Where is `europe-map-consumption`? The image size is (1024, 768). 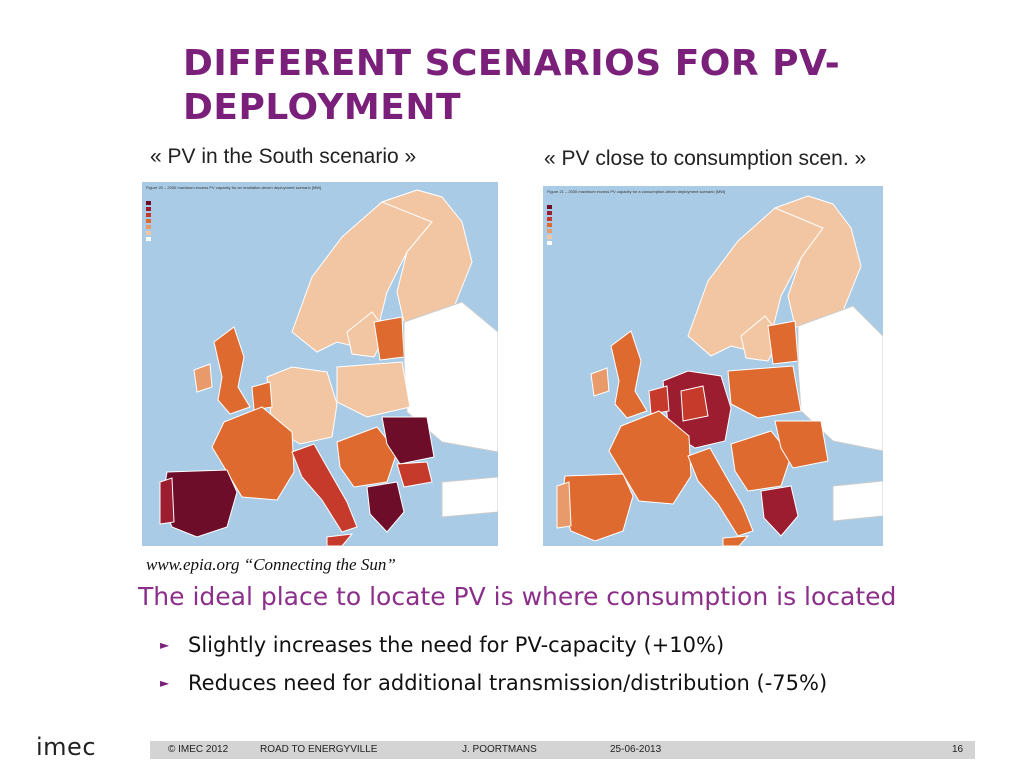 europe-map-consumption is located at coordinates (719, 370).